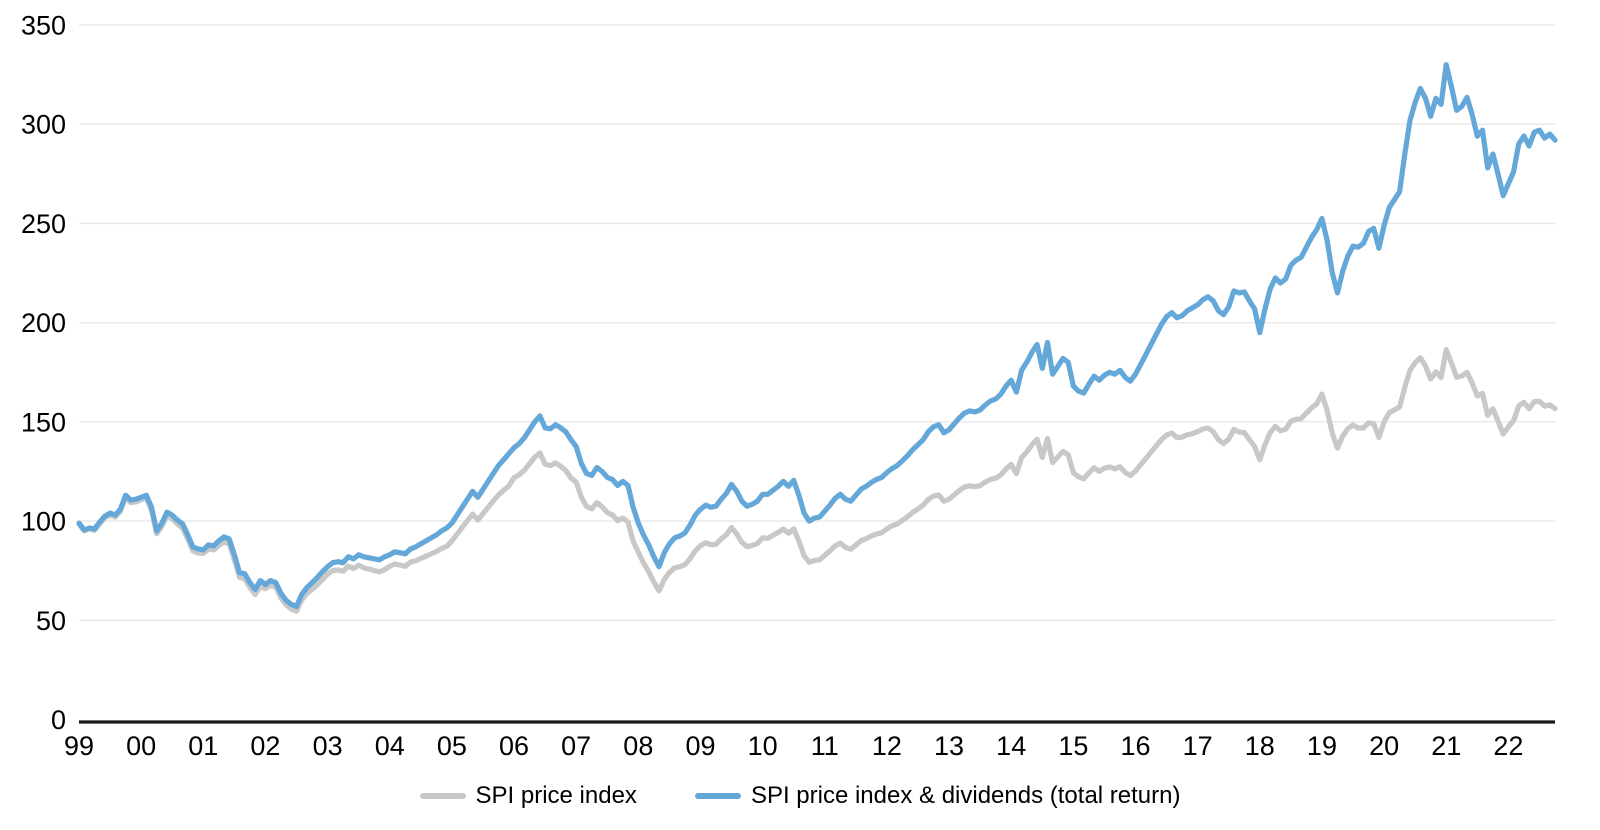 The height and width of the screenshot is (830, 1600). Describe the element at coordinates (1073, 746) in the screenshot. I see `x-tick-label: 15` at that location.